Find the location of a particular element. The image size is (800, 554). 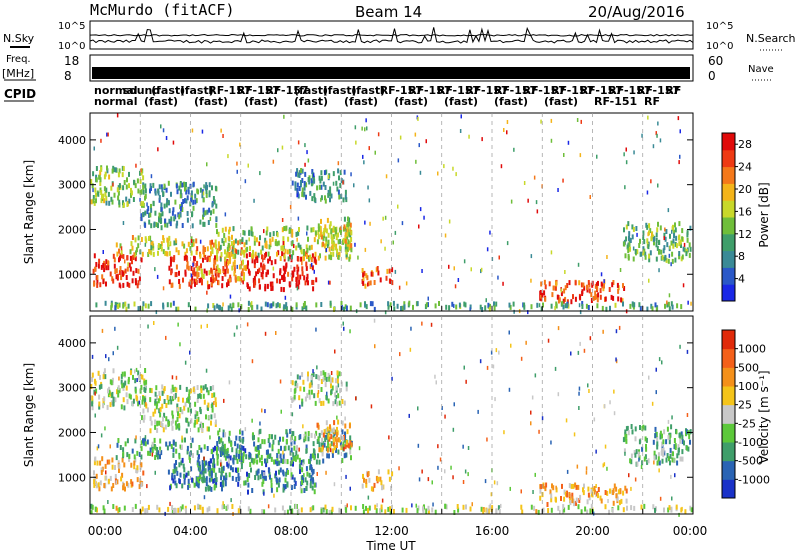

colorbar-swatch is located at coordinates (728, 377).